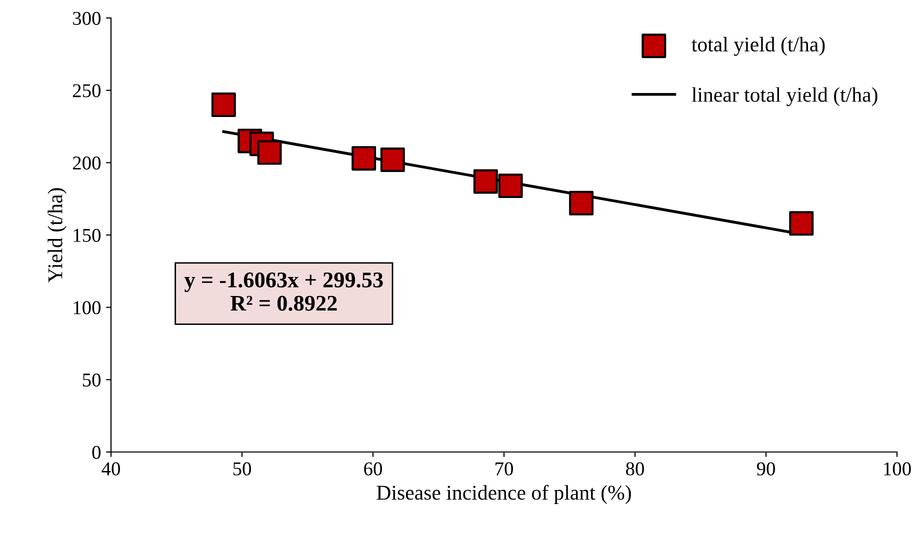  What do you see at coordinates (504, 469) in the screenshot?
I see `x-tick-label: 70` at bounding box center [504, 469].